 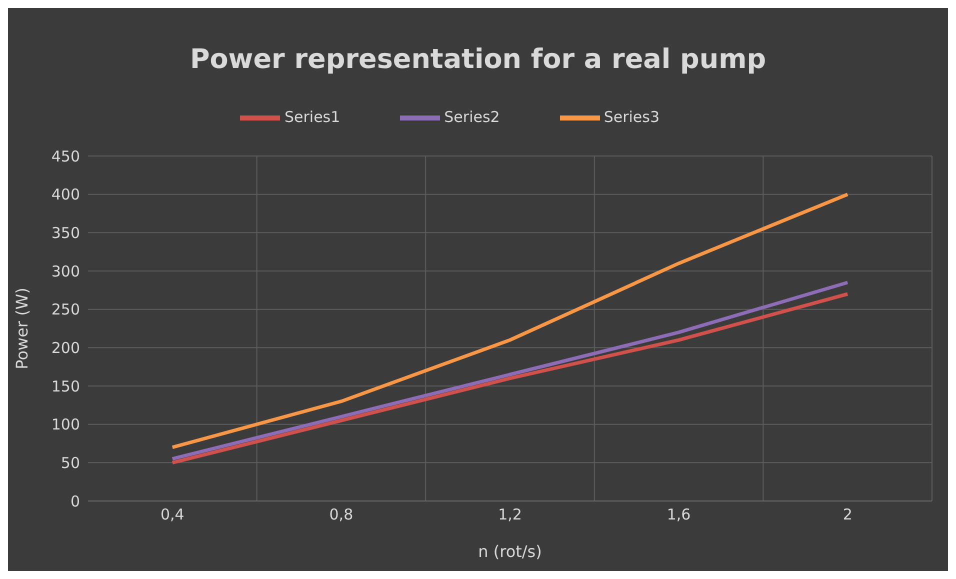 I want to click on y-tick-label: 250, so click(x=65, y=309).